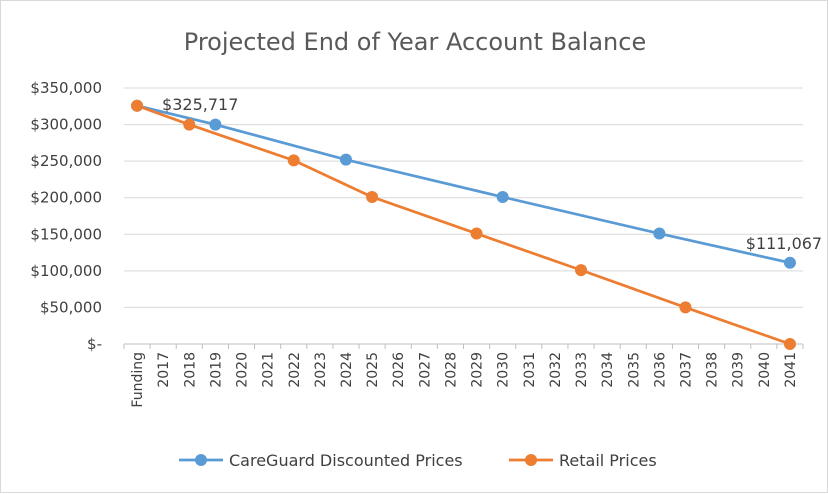 This screenshot has height=494, width=828. I want to click on x-tick-label: 2036, so click(660, 370).